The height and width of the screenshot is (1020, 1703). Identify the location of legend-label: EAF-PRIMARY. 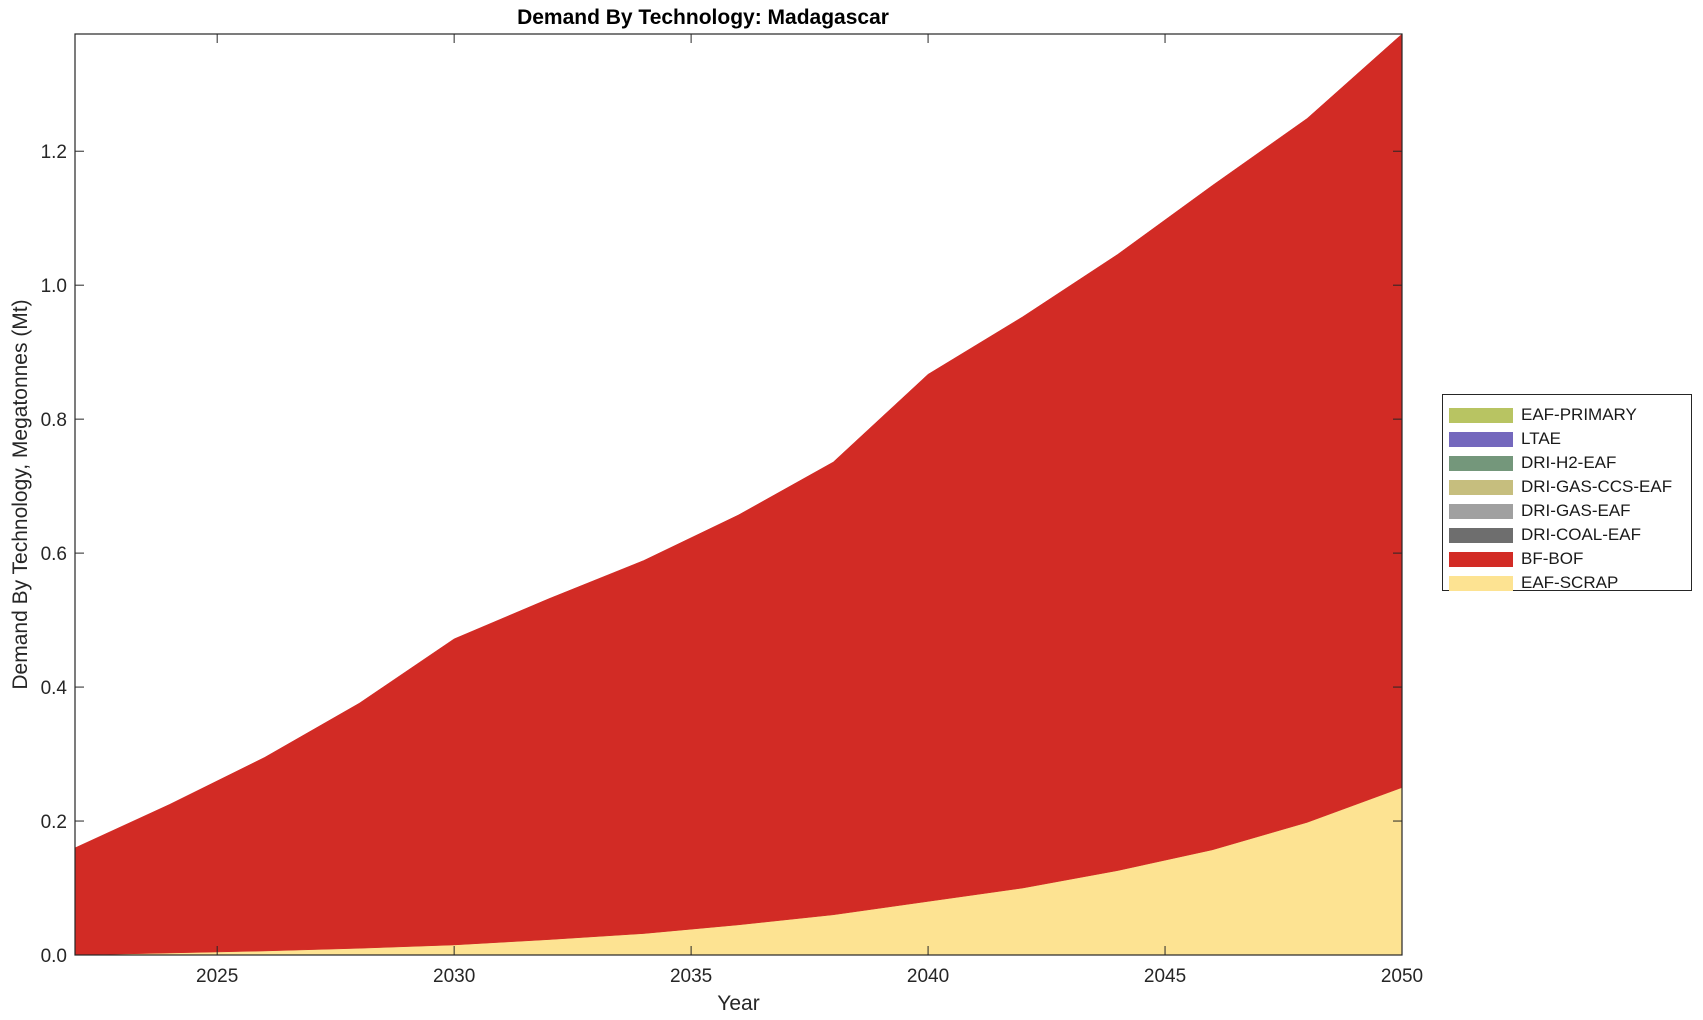
(1579, 414).